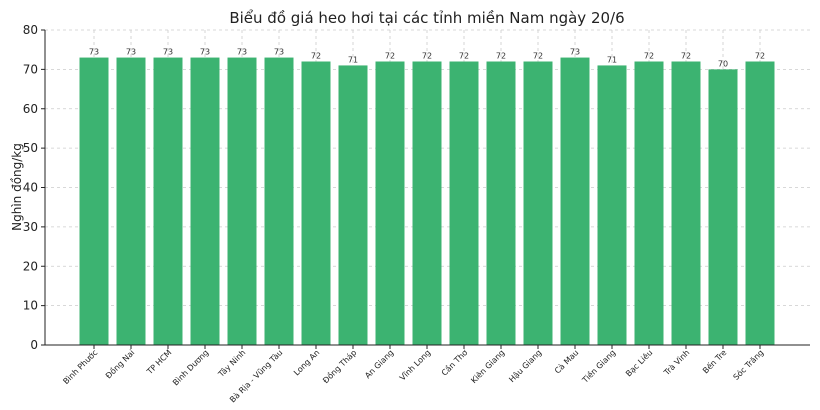 This screenshot has width=820, height=410. What do you see at coordinates (119, 363) in the screenshot?
I see `x-tick-label: Đồng Nai` at bounding box center [119, 363].